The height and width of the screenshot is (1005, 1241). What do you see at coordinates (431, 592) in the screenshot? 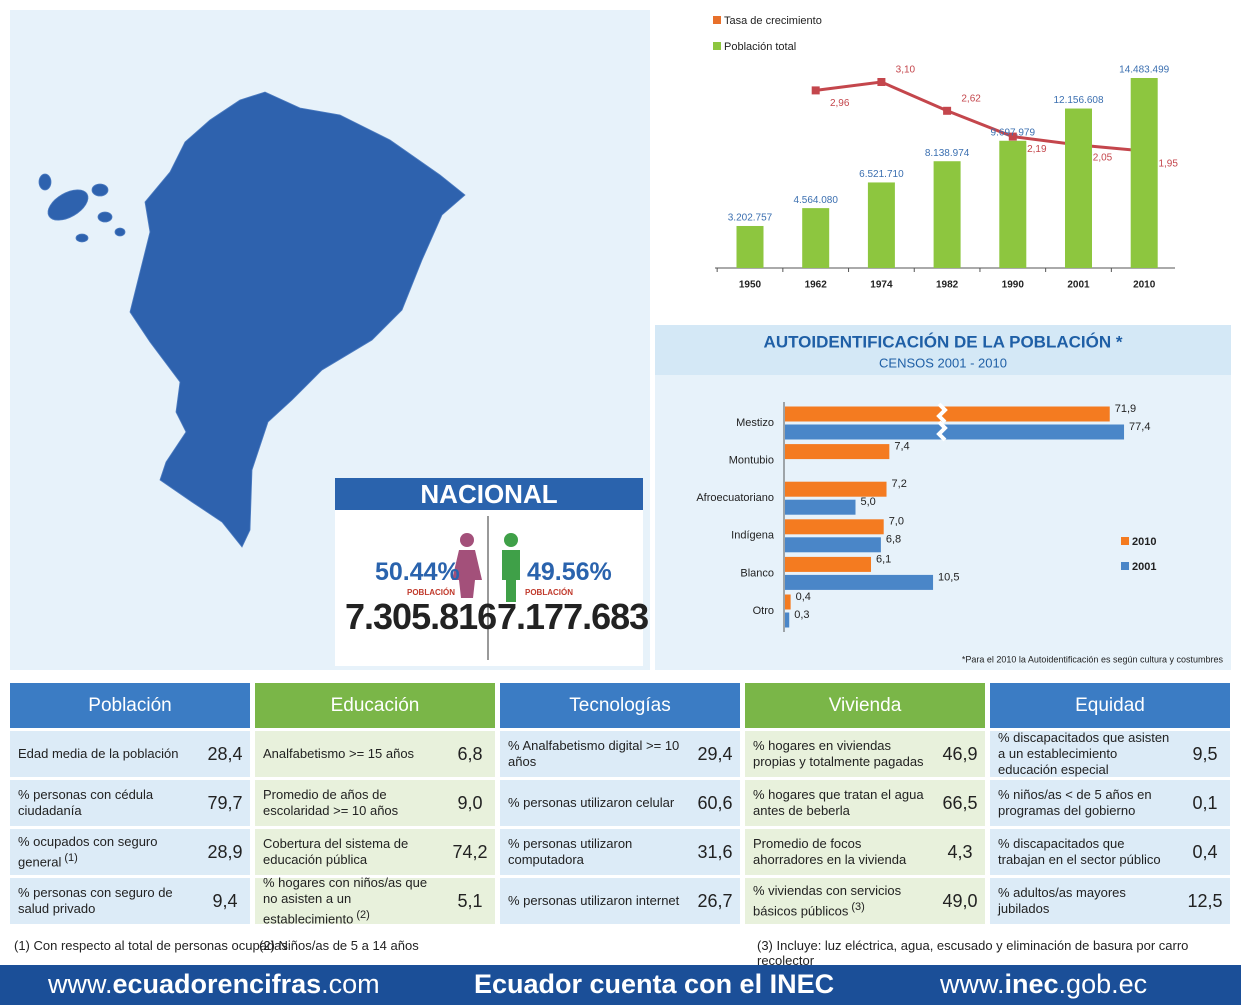
I see `women-label: POBLACIÓN` at bounding box center [431, 592].